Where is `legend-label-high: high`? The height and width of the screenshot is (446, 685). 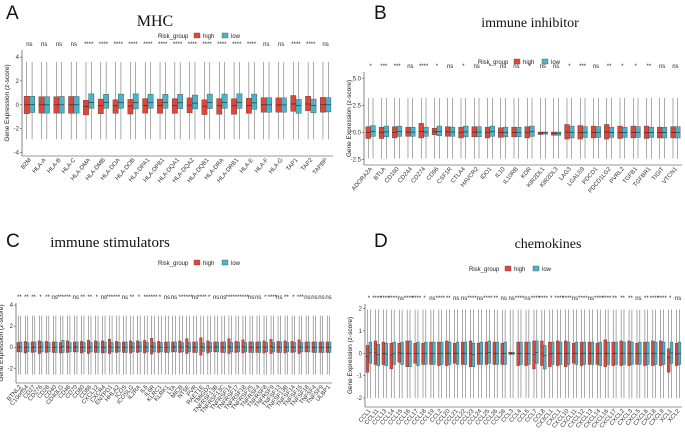 legend-label-high: high is located at coordinates (208, 37).